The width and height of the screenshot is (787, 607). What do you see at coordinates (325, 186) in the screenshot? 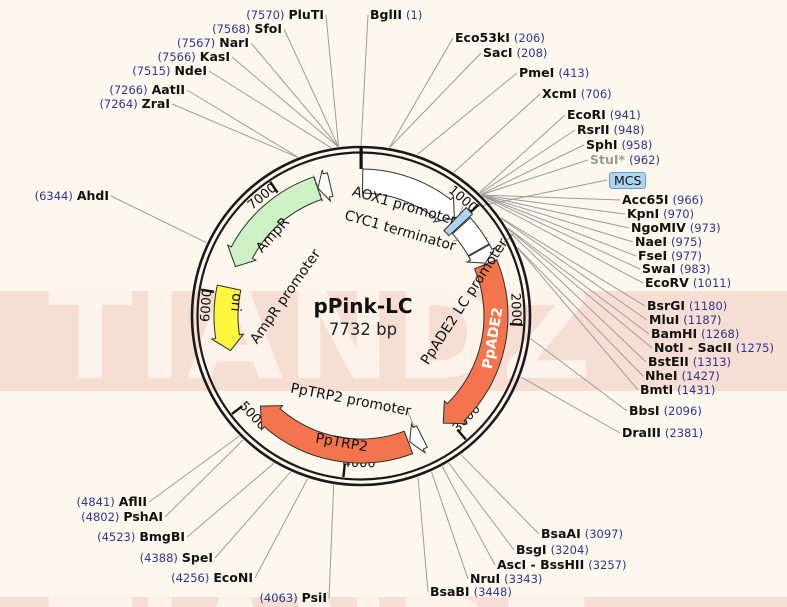
I see `feature-ampr-promoter` at bounding box center [325, 186].